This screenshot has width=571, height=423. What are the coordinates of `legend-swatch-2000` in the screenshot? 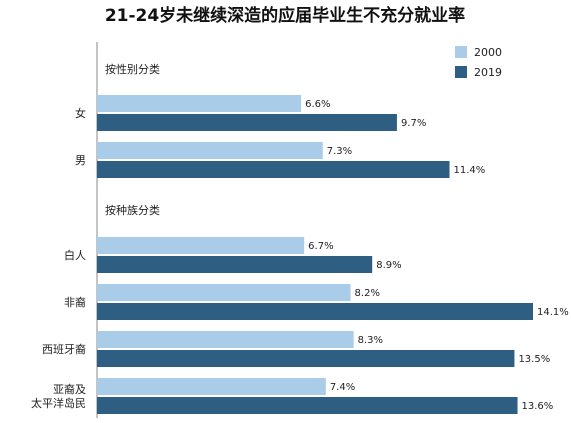 It's located at (461, 52).